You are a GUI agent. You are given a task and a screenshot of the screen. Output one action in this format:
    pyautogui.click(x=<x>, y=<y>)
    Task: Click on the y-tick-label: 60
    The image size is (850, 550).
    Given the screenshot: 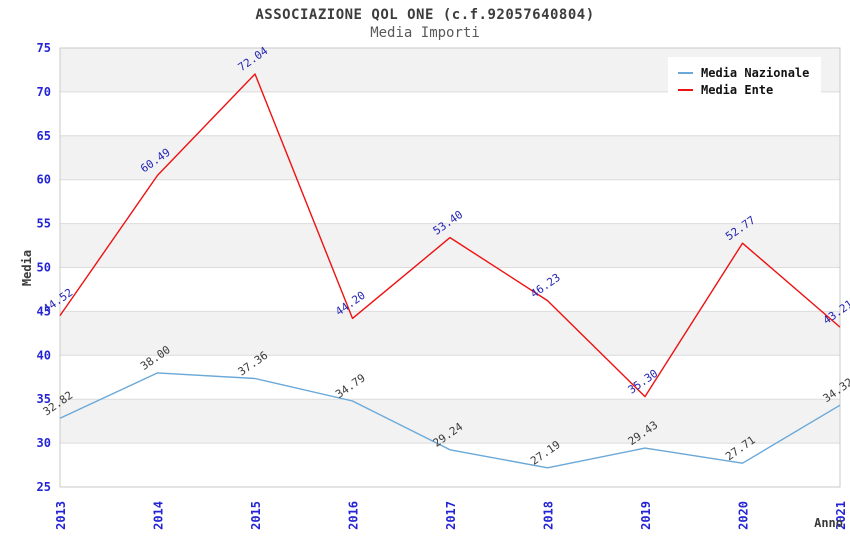 What is the action you would take?
    pyautogui.click(x=44, y=180)
    